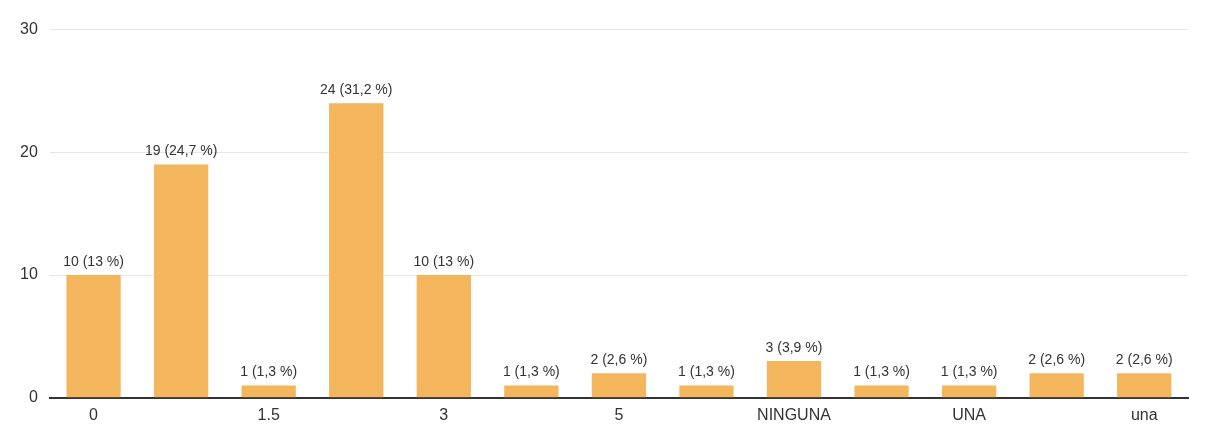 This screenshot has height=443, width=1218. Describe the element at coordinates (29, 151) in the screenshot. I see `y-tick-label: 20` at that location.